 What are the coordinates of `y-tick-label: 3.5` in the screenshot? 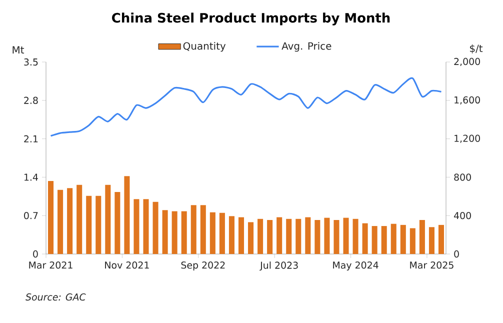 It's located at (31, 62).